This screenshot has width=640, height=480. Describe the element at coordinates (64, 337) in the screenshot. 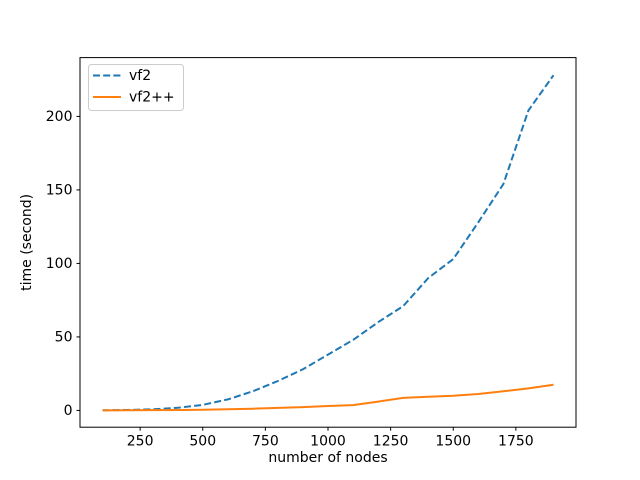

I see `y-tick-label: 50` at that location.